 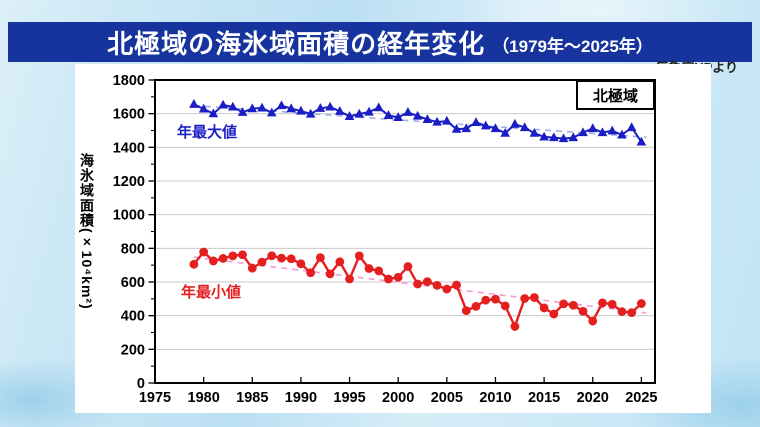 What do you see at coordinates (133, 317) in the screenshot?
I see `svg-text: 400` at bounding box center [133, 317].